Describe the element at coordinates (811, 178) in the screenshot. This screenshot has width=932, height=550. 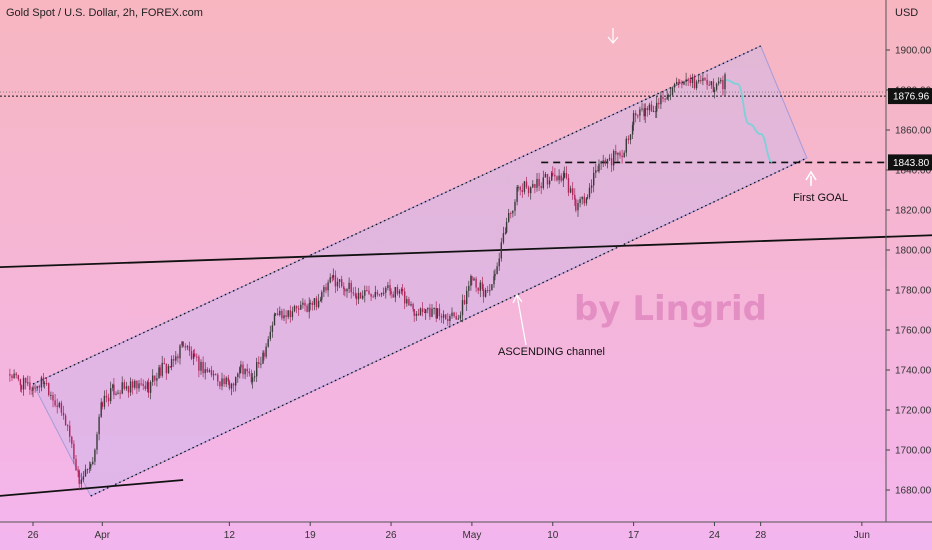
I see `goal-arrow-icon` at that location.